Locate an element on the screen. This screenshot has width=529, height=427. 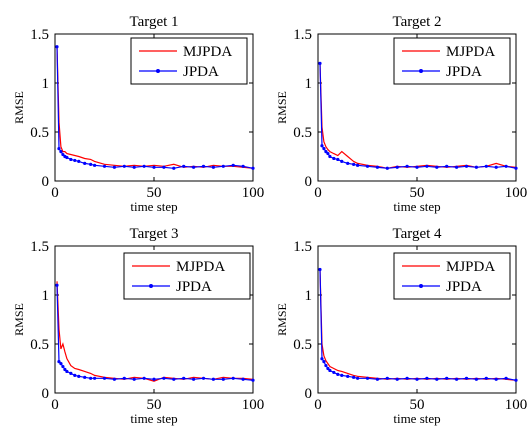
legend-label: JPDA is located at coordinates (194, 287).